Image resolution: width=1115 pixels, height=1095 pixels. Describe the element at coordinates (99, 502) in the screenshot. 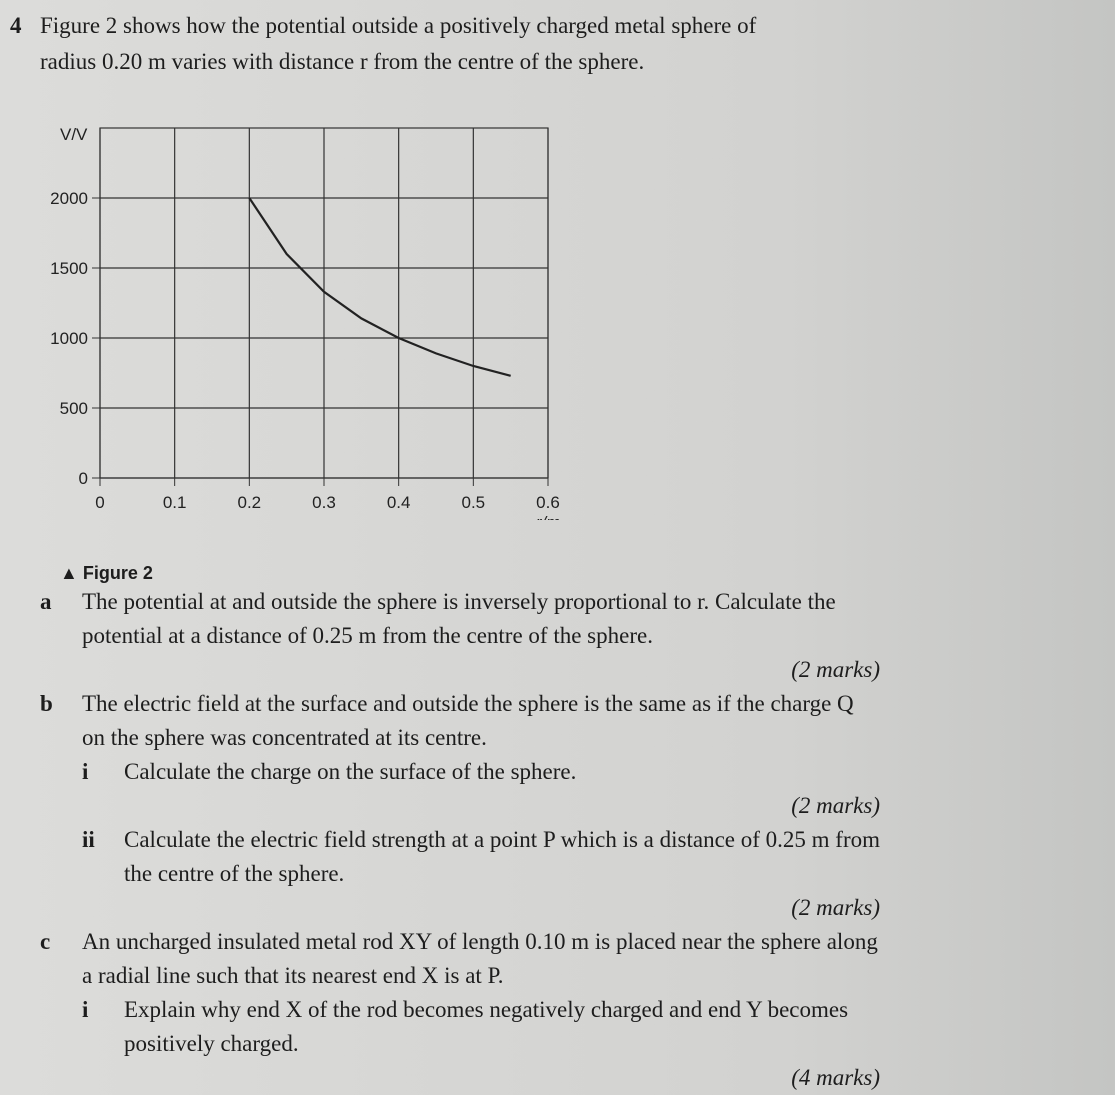

I see `x-tick-label: 0` at that location.